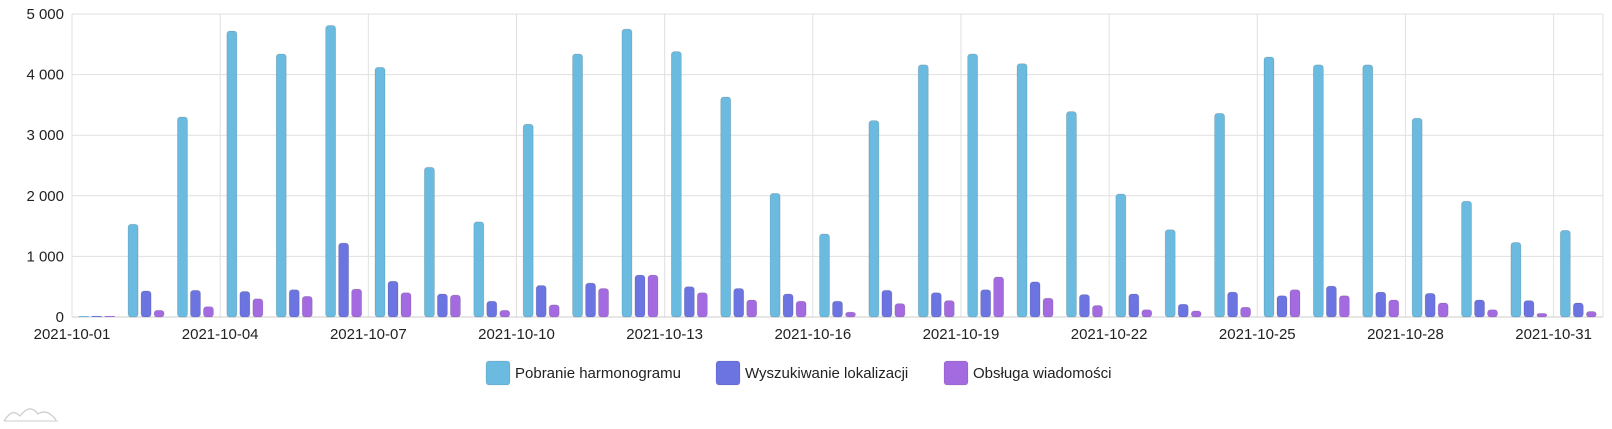 The image size is (1612, 429). I want to click on y-tick-label: 0, so click(60, 317).